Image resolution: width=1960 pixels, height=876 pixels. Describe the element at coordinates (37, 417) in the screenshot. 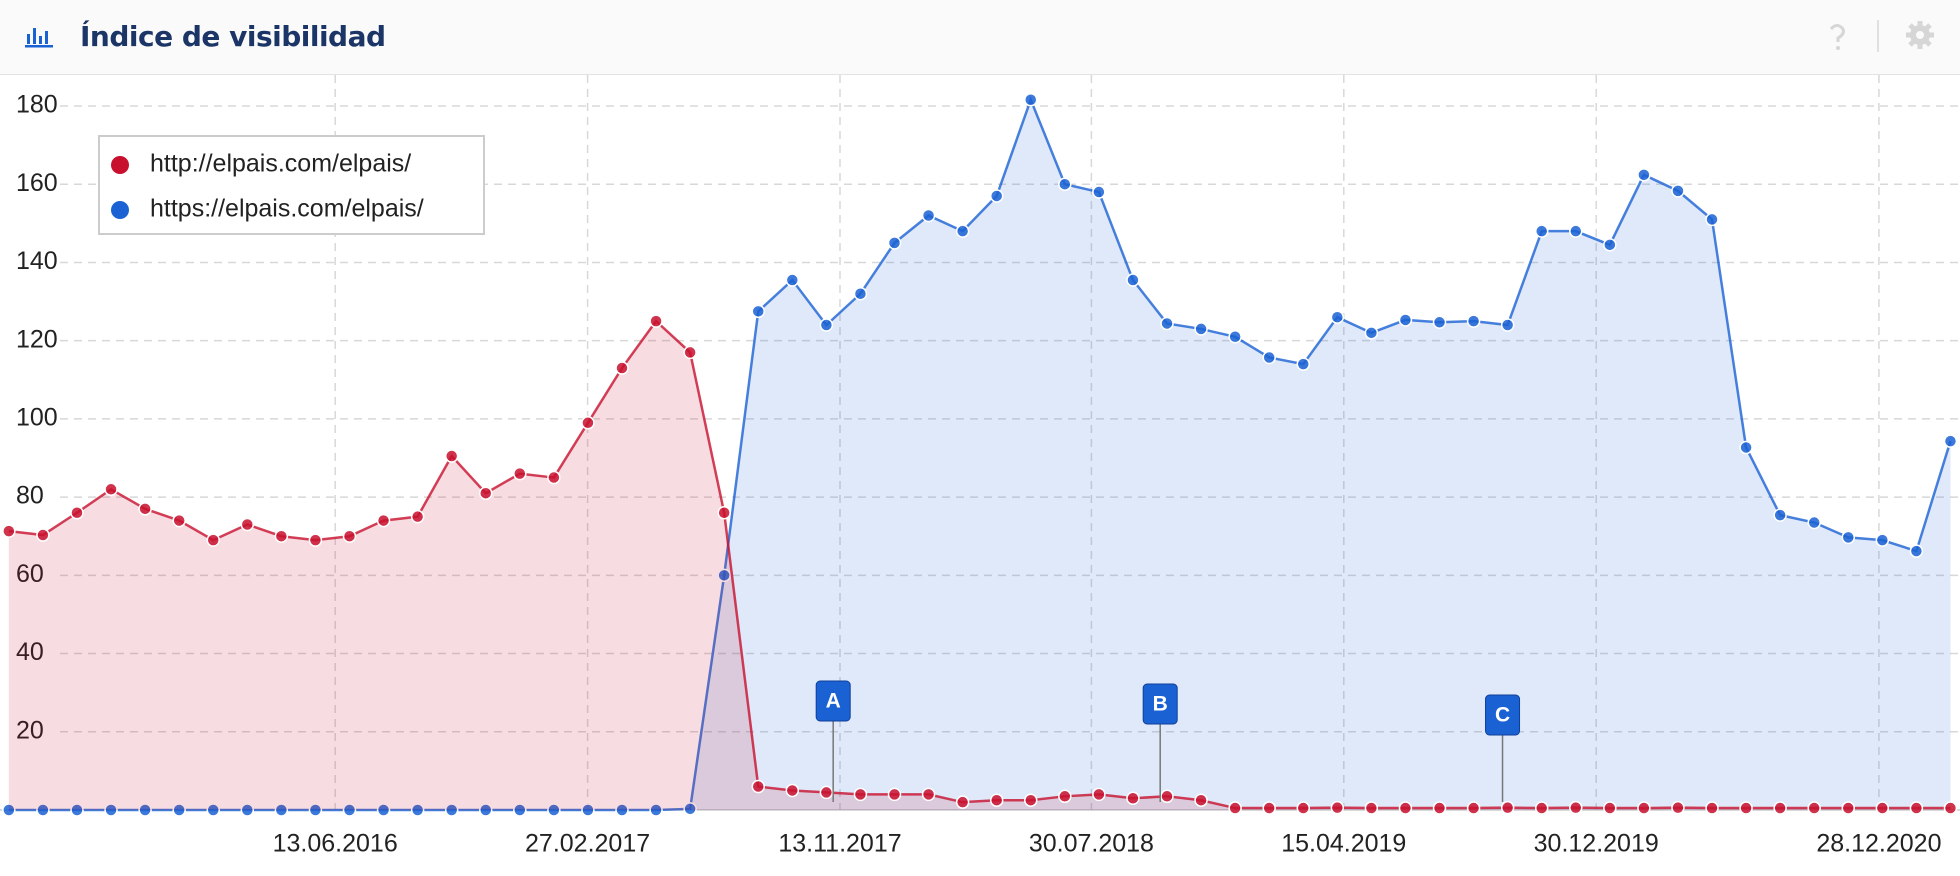

I see `y-tick-label: 100` at that location.